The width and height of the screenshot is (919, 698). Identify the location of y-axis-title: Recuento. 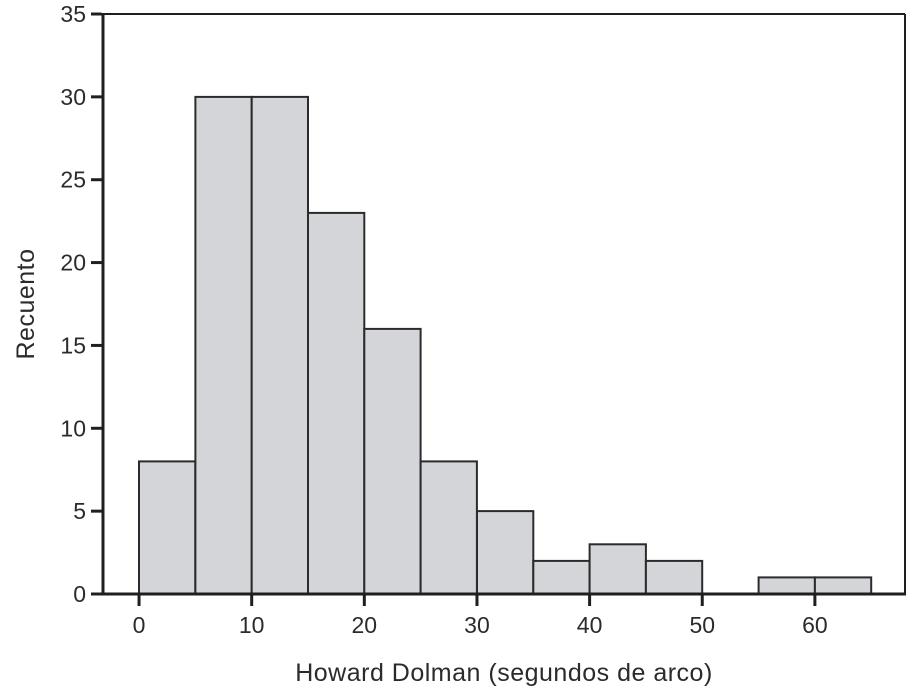
(26, 303).